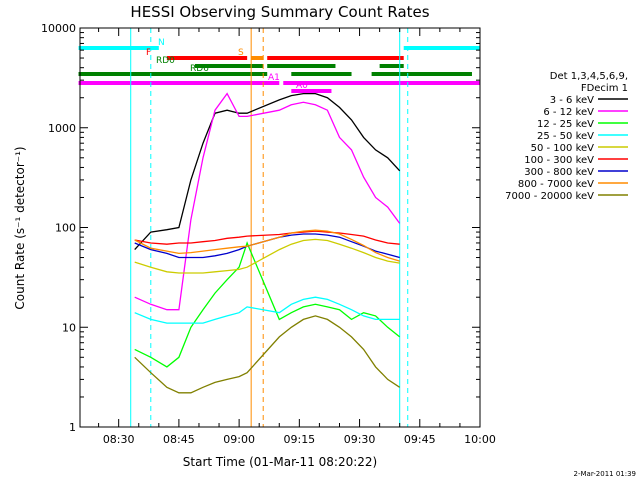 The width and height of the screenshot is (640, 480). I want to click on series-line-7000-20000-kev, so click(267, 354).